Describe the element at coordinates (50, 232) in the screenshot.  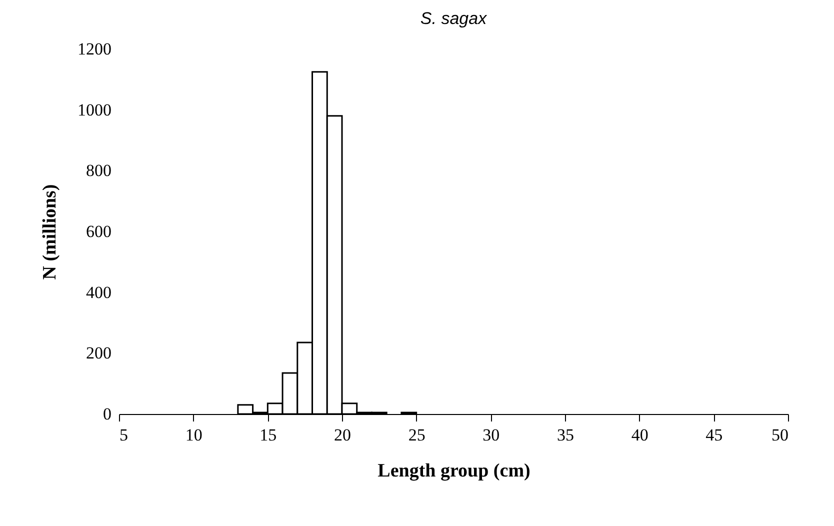
I see `y-axis-title: N (millions)` at that location.